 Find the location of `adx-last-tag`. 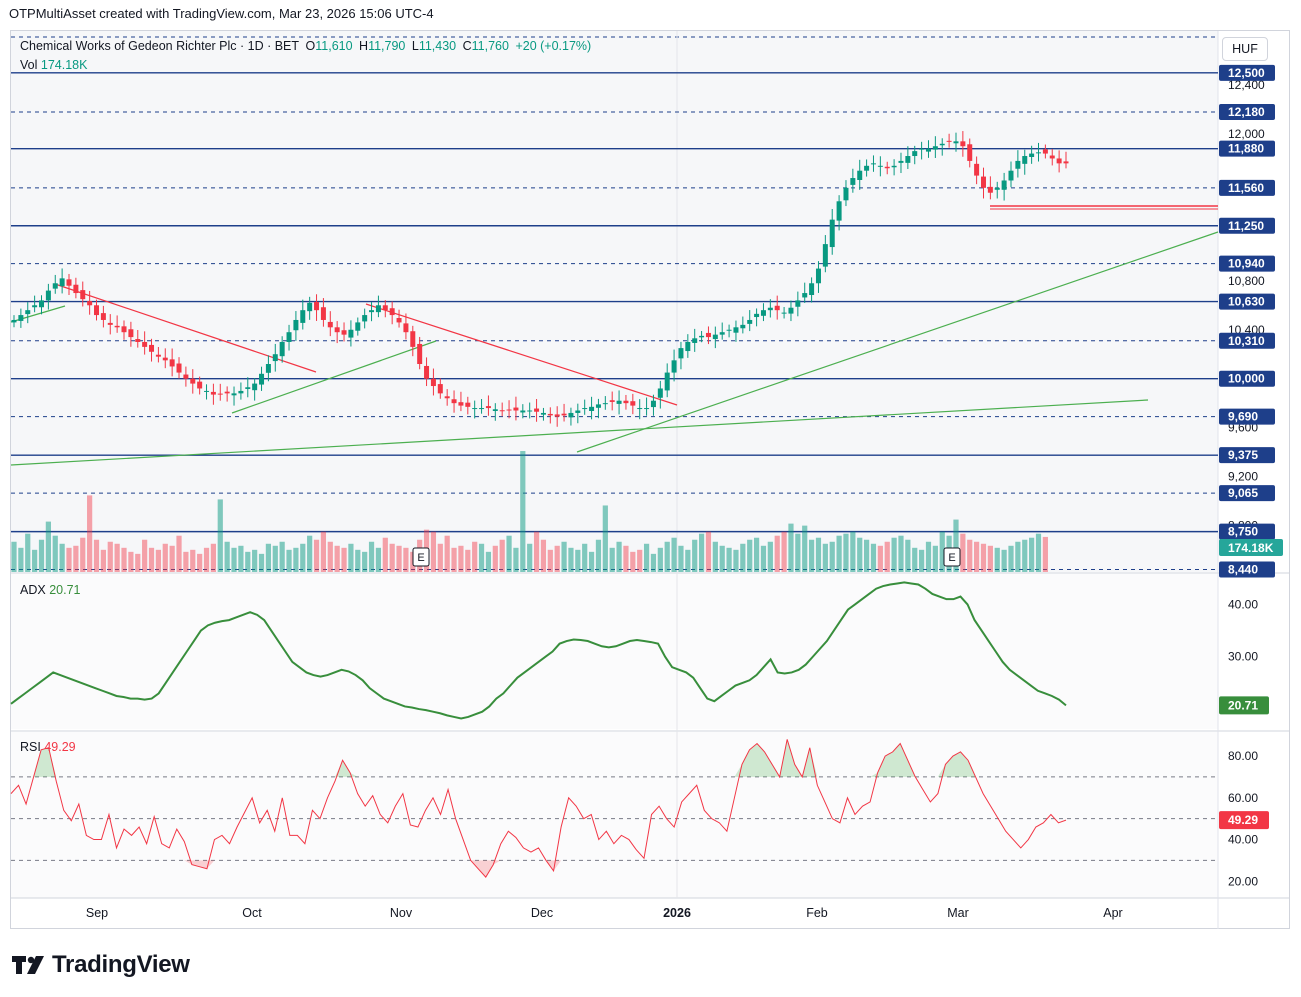

adx-last-tag is located at coordinates (1244, 705).